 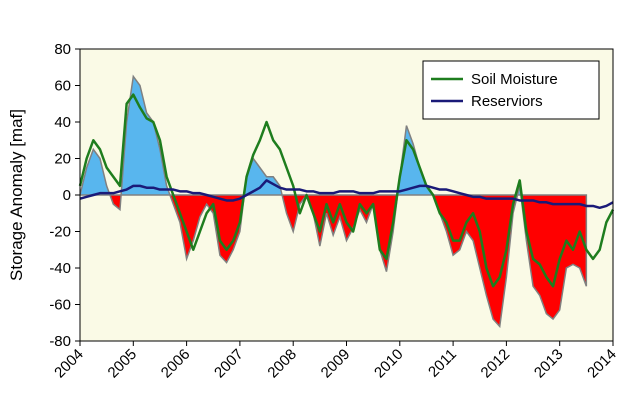 What do you see at coordinates (336, 364) in the screenshot?
I see `x-tick-label: 2009` at bounding box center [336, 364].